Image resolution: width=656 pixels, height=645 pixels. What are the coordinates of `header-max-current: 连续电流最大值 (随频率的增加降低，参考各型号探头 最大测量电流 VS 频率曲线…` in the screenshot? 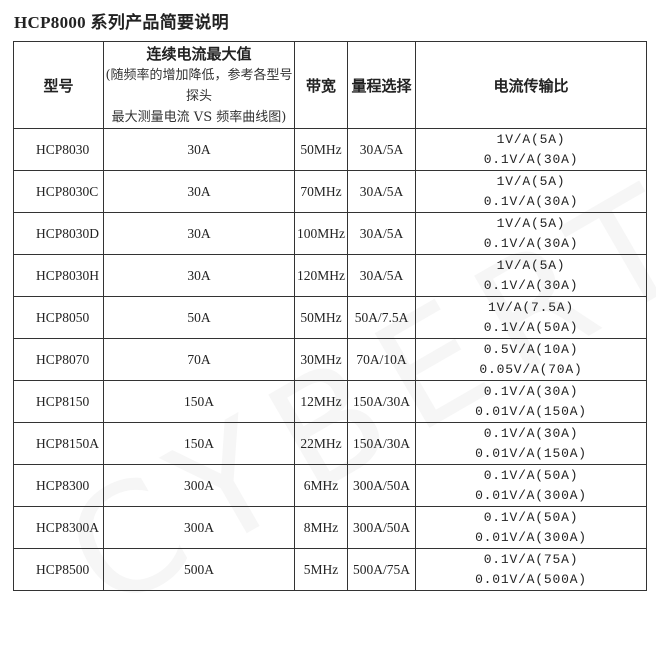 It's located at (199, 85).